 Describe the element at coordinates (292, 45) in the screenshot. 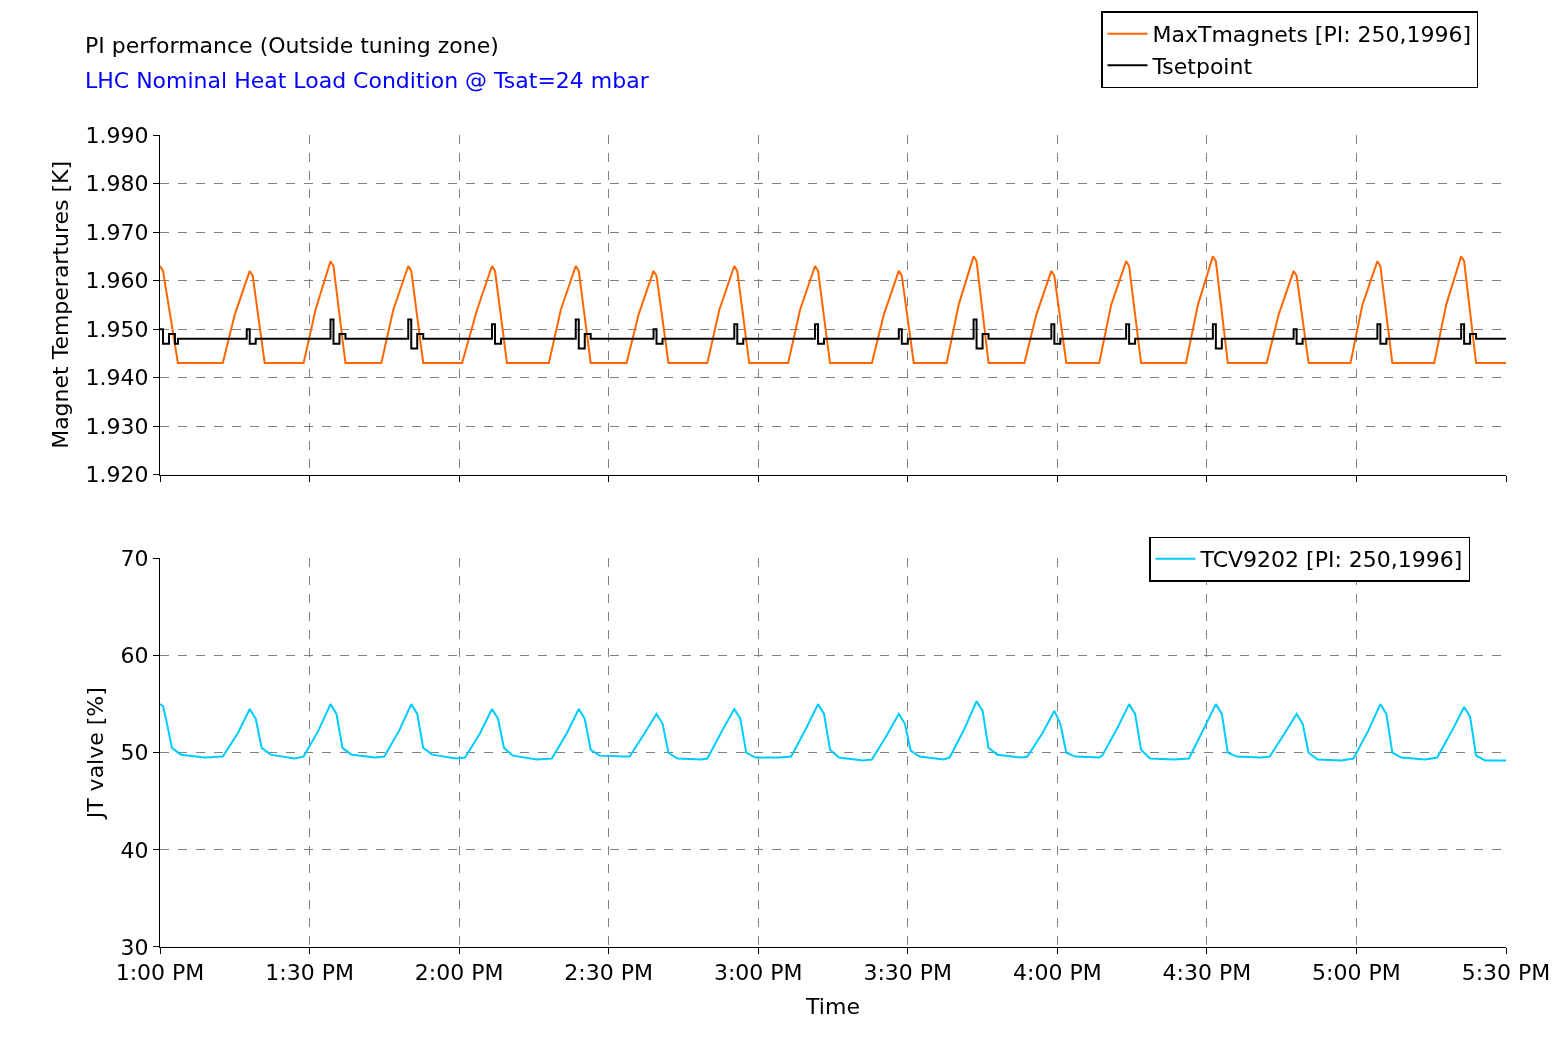

I see `chart-title: PI performance (Outside tuning zone)` at that location.